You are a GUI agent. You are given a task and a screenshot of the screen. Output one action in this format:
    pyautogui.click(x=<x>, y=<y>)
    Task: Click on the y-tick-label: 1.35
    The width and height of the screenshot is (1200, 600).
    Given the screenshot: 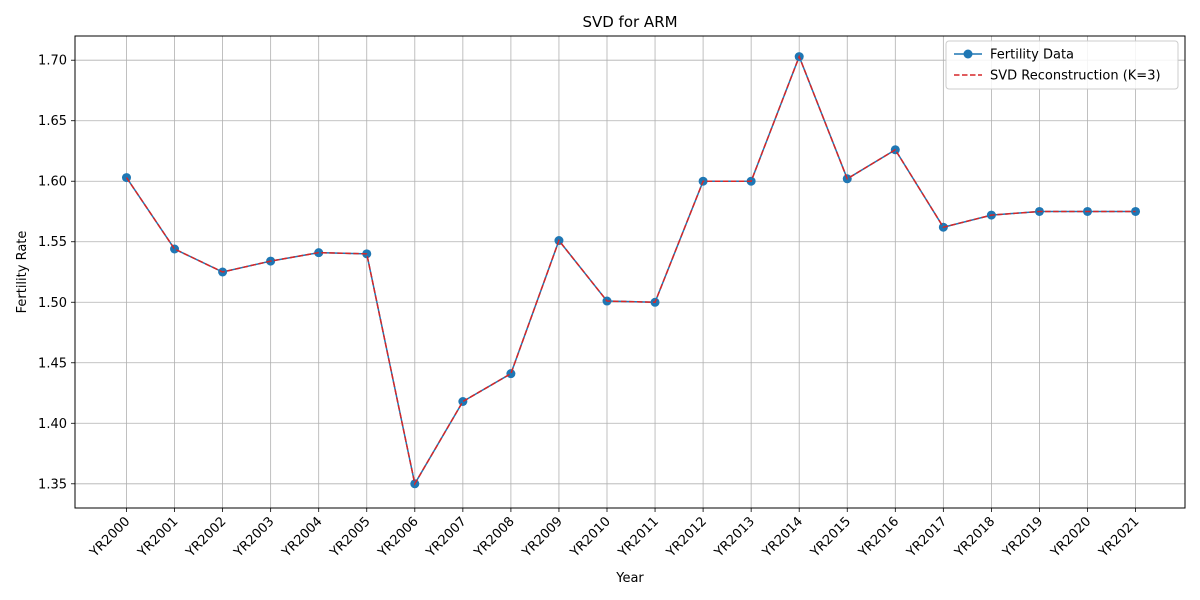 What is the action you would take?
    pyautogui.click(x=52, y=484)
    